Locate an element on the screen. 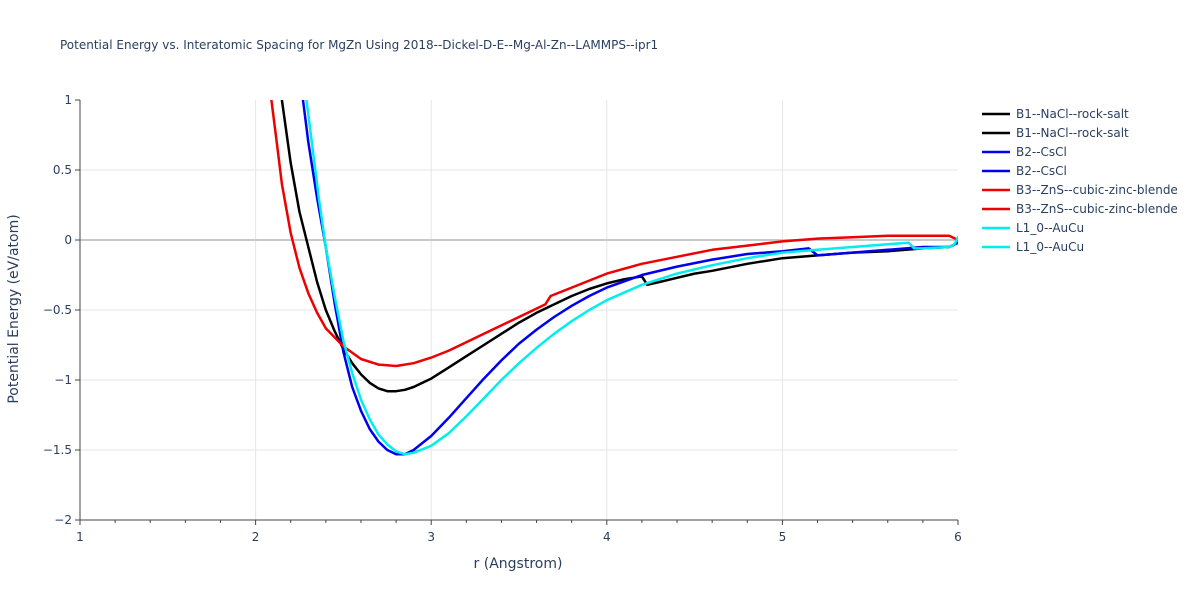 The height and width of the screenshot is (600, 1200). x-tick-label: 2 is located at coordinates (256, 537).